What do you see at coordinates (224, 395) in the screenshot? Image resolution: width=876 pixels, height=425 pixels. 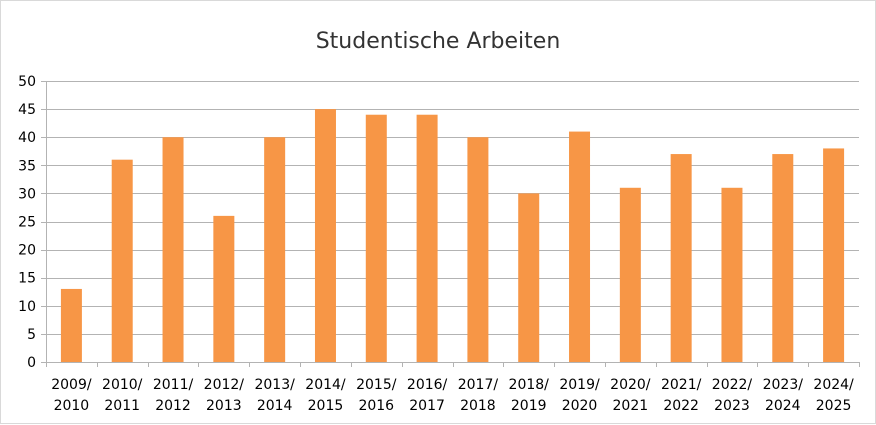 I see `x-tick-label: 2012/2013` at bounding box center [224, 395].